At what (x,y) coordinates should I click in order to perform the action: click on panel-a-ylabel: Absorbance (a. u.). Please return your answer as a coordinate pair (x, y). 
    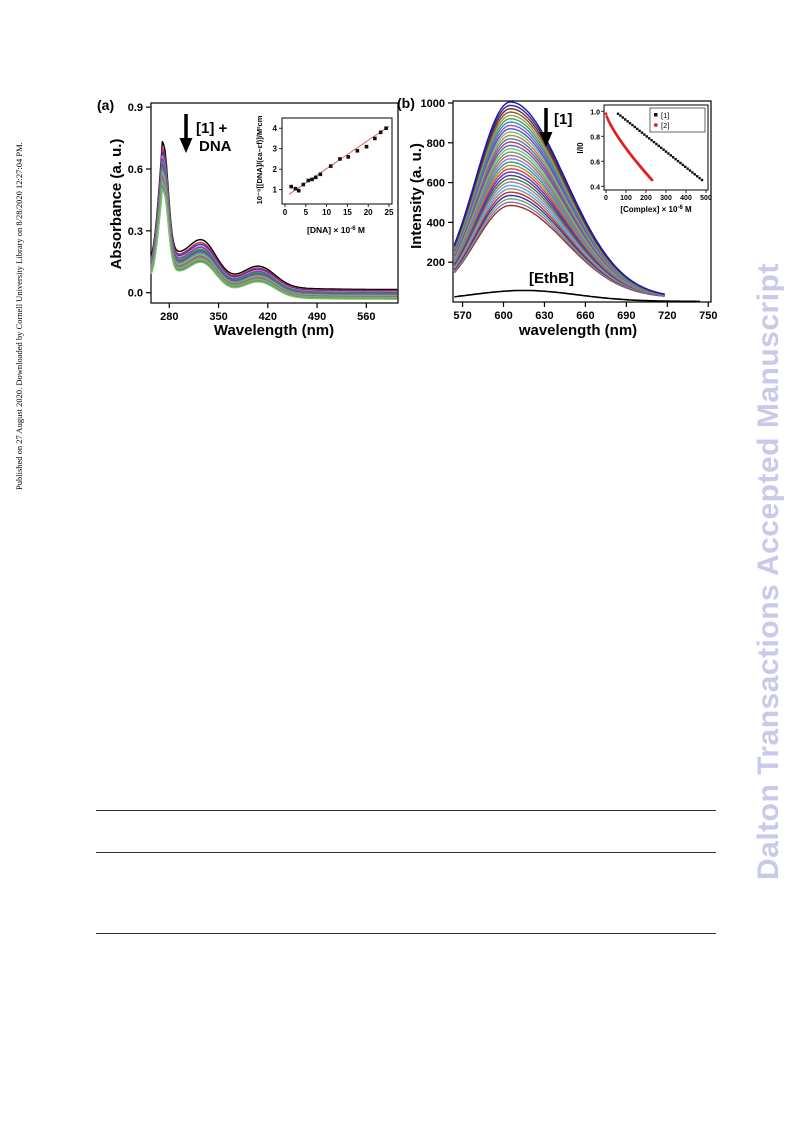
    Looking at the image, I should click on (116, 204).